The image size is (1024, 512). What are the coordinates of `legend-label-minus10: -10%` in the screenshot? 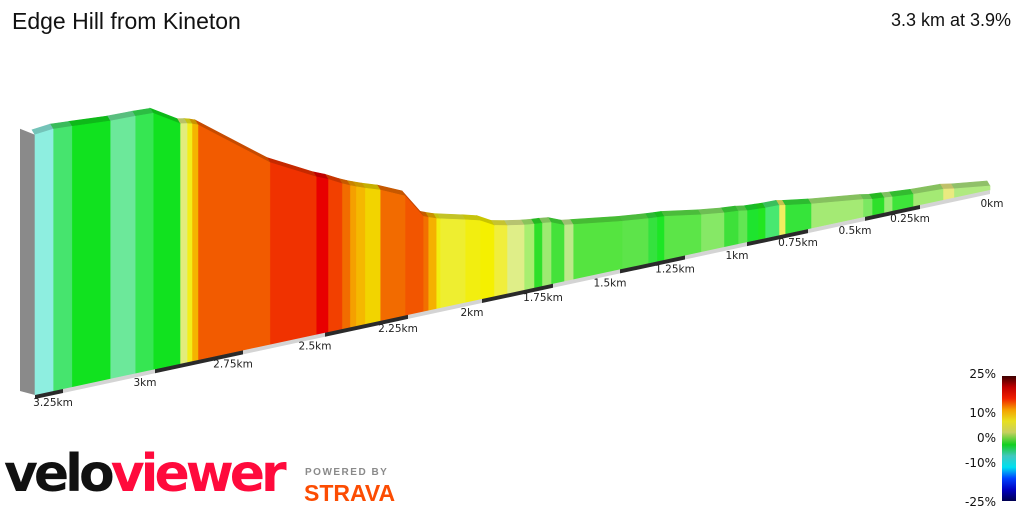 It's located at (980, 463).